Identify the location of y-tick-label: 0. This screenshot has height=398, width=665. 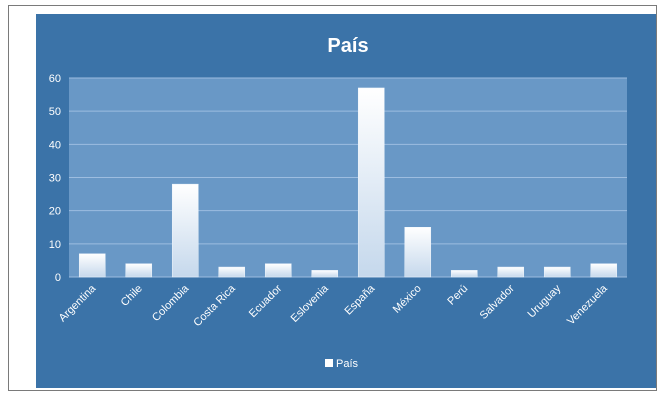
(58, 278).